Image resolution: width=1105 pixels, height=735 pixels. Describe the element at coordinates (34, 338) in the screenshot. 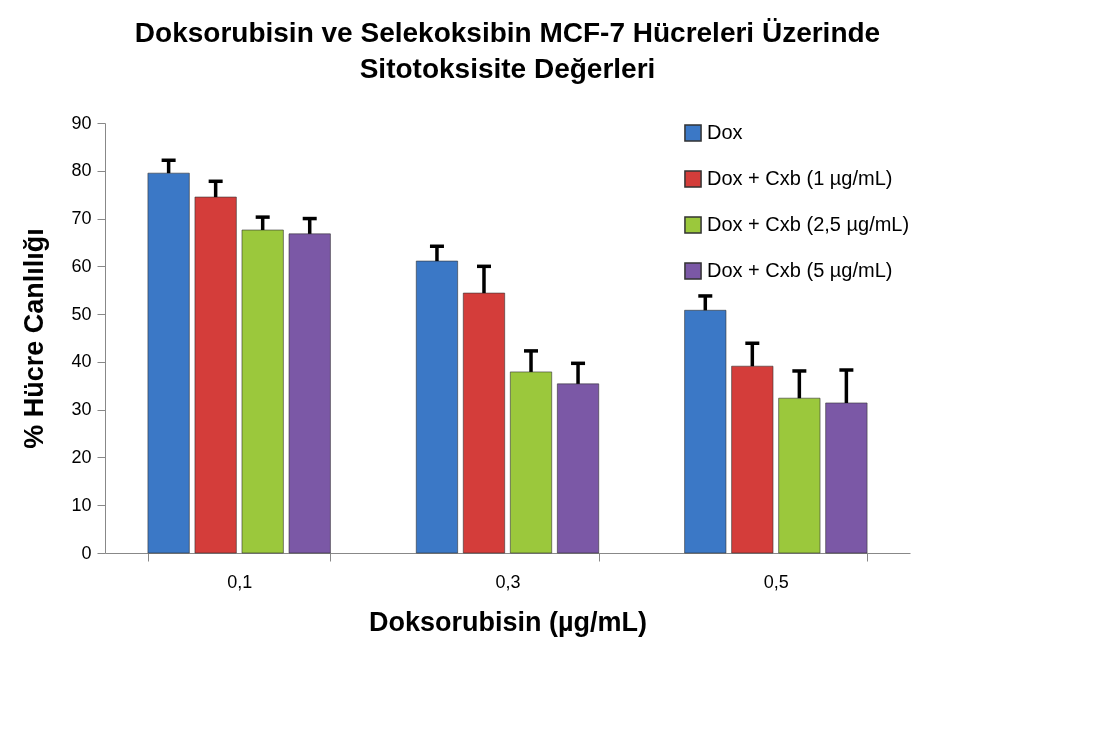

I see `y-axis-title: % Hücre Canlılığı` at that location.